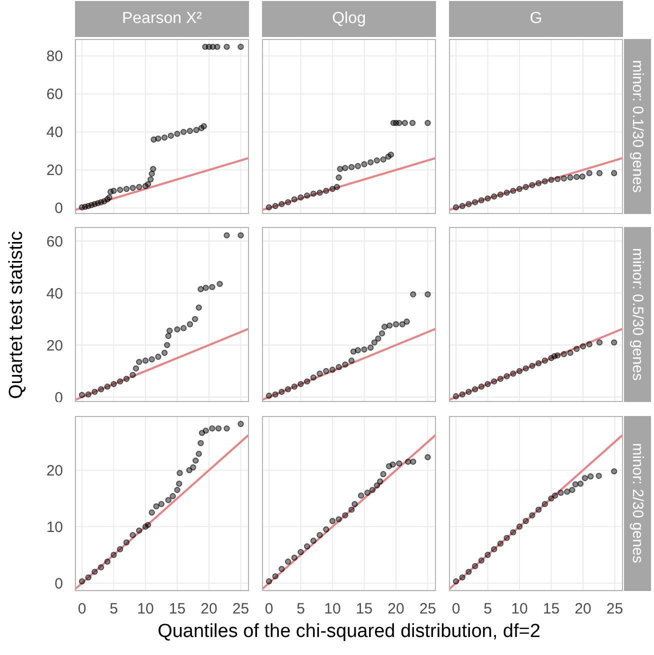  What do you see at coordinates (177, 609) in the screenshot?
I see `x-tick-label: 15` at bounding box center [177, 609].